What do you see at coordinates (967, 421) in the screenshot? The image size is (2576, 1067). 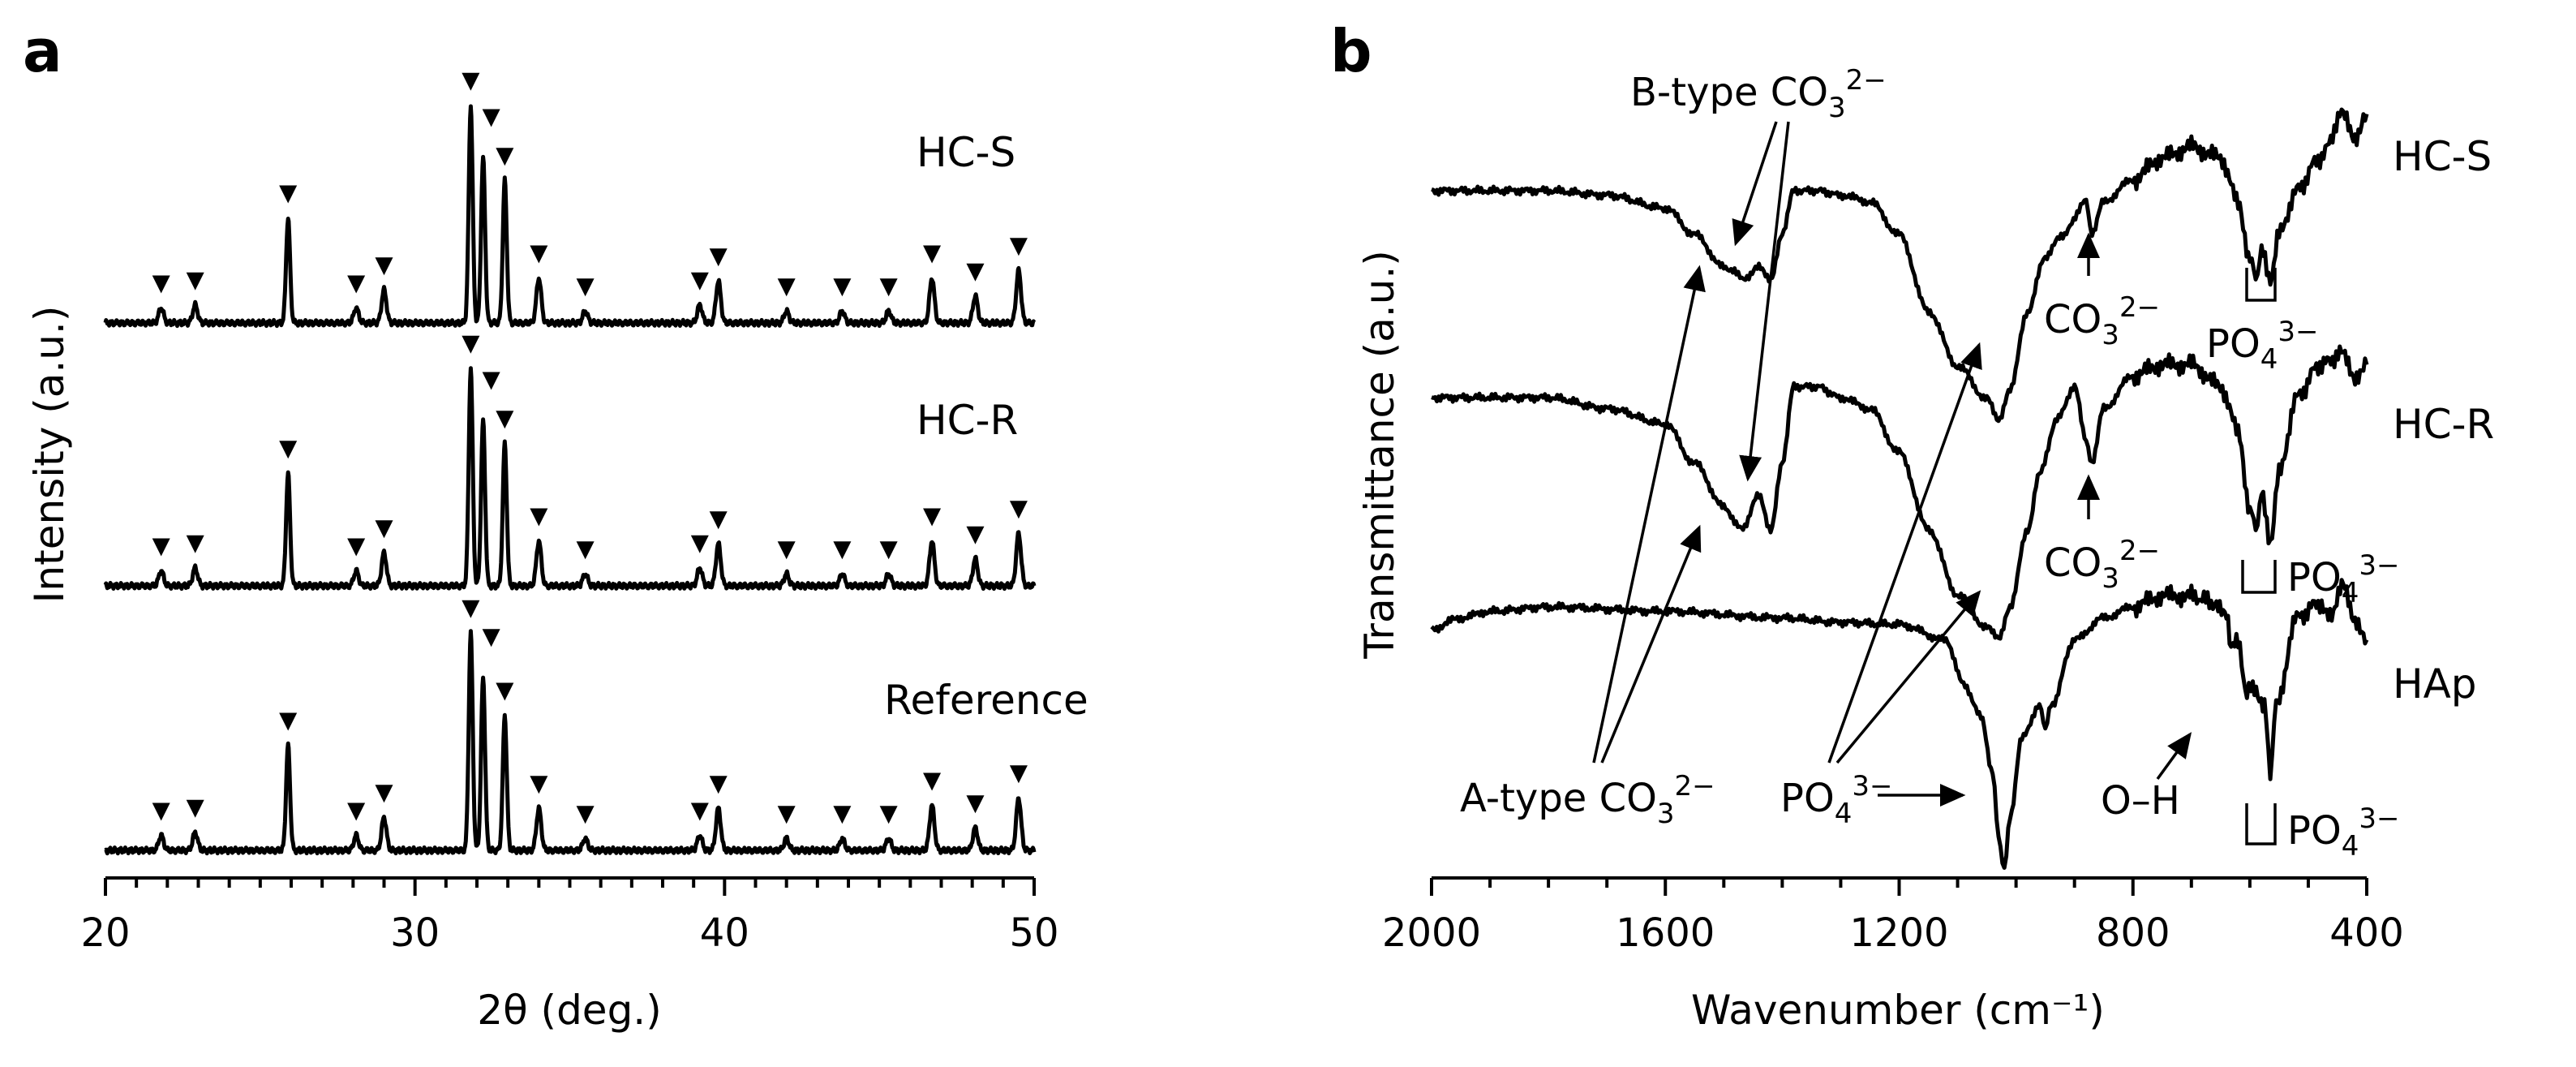 I see `panel-a-series-label: HC-R` at bounding box center [967, 421].